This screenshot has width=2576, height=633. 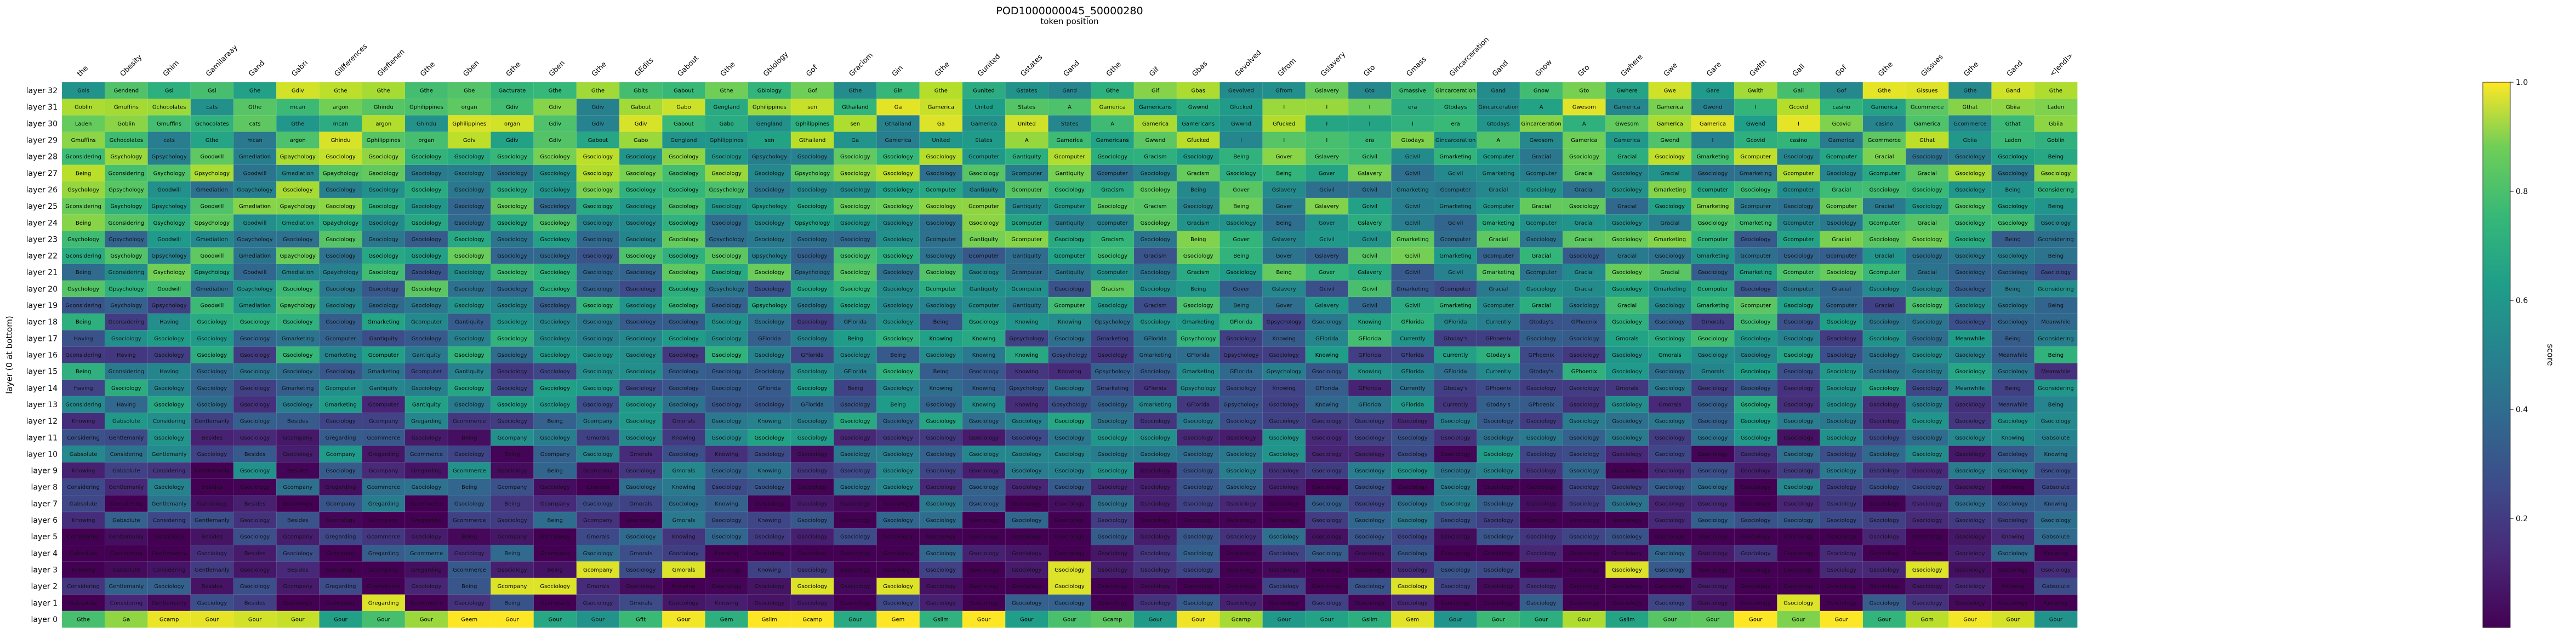 I want to click on cell-token-label: Gto, so click(x=1584, y=91).